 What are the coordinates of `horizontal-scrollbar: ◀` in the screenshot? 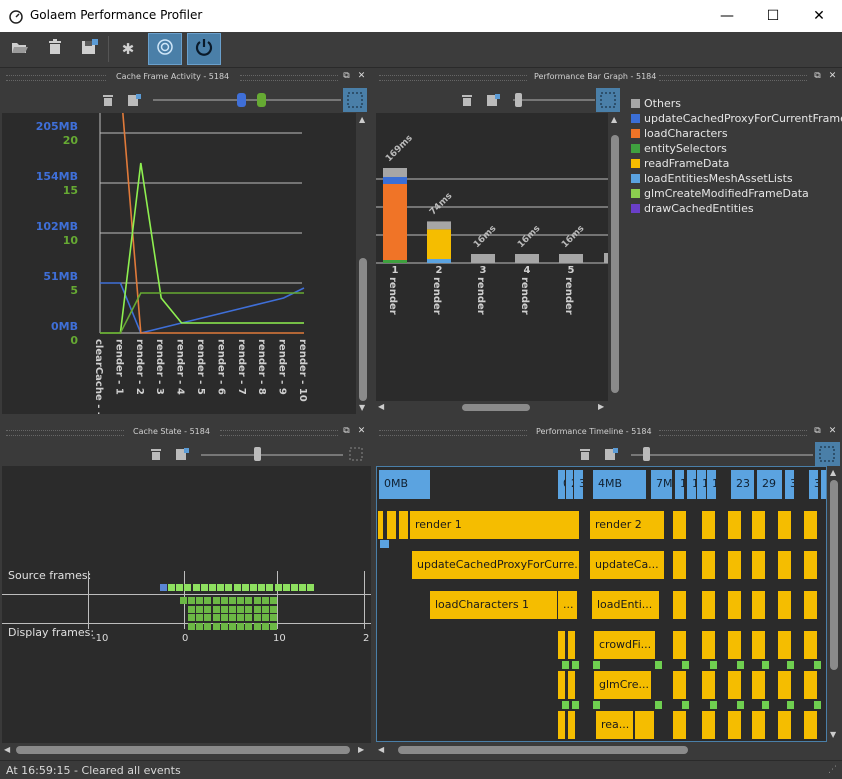 It's located at (601, 750).